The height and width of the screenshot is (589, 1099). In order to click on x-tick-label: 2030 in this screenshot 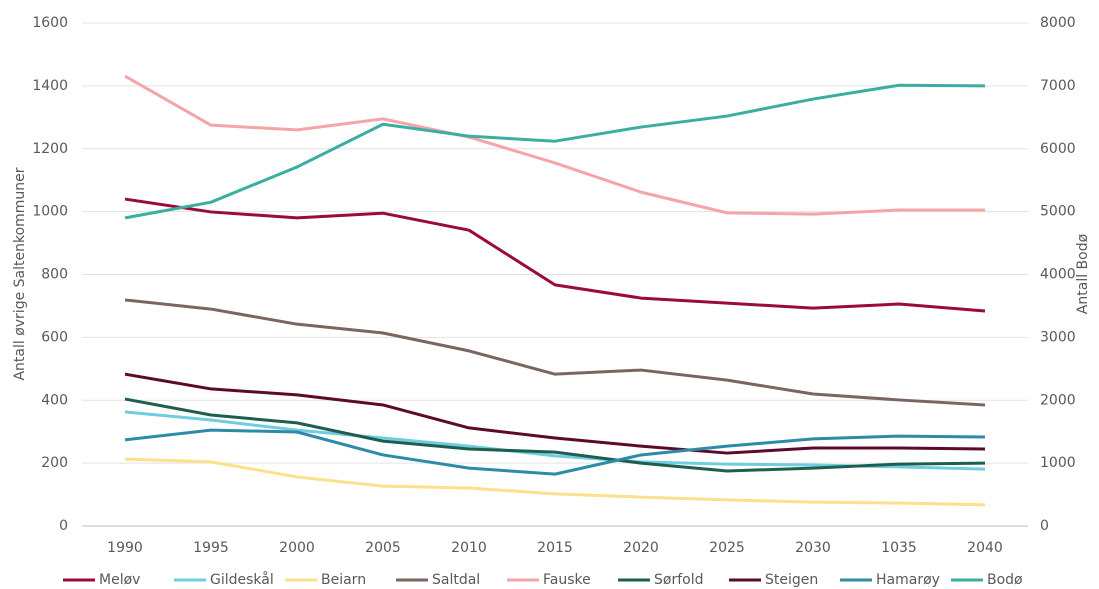, I will do `click(813, 548)`.